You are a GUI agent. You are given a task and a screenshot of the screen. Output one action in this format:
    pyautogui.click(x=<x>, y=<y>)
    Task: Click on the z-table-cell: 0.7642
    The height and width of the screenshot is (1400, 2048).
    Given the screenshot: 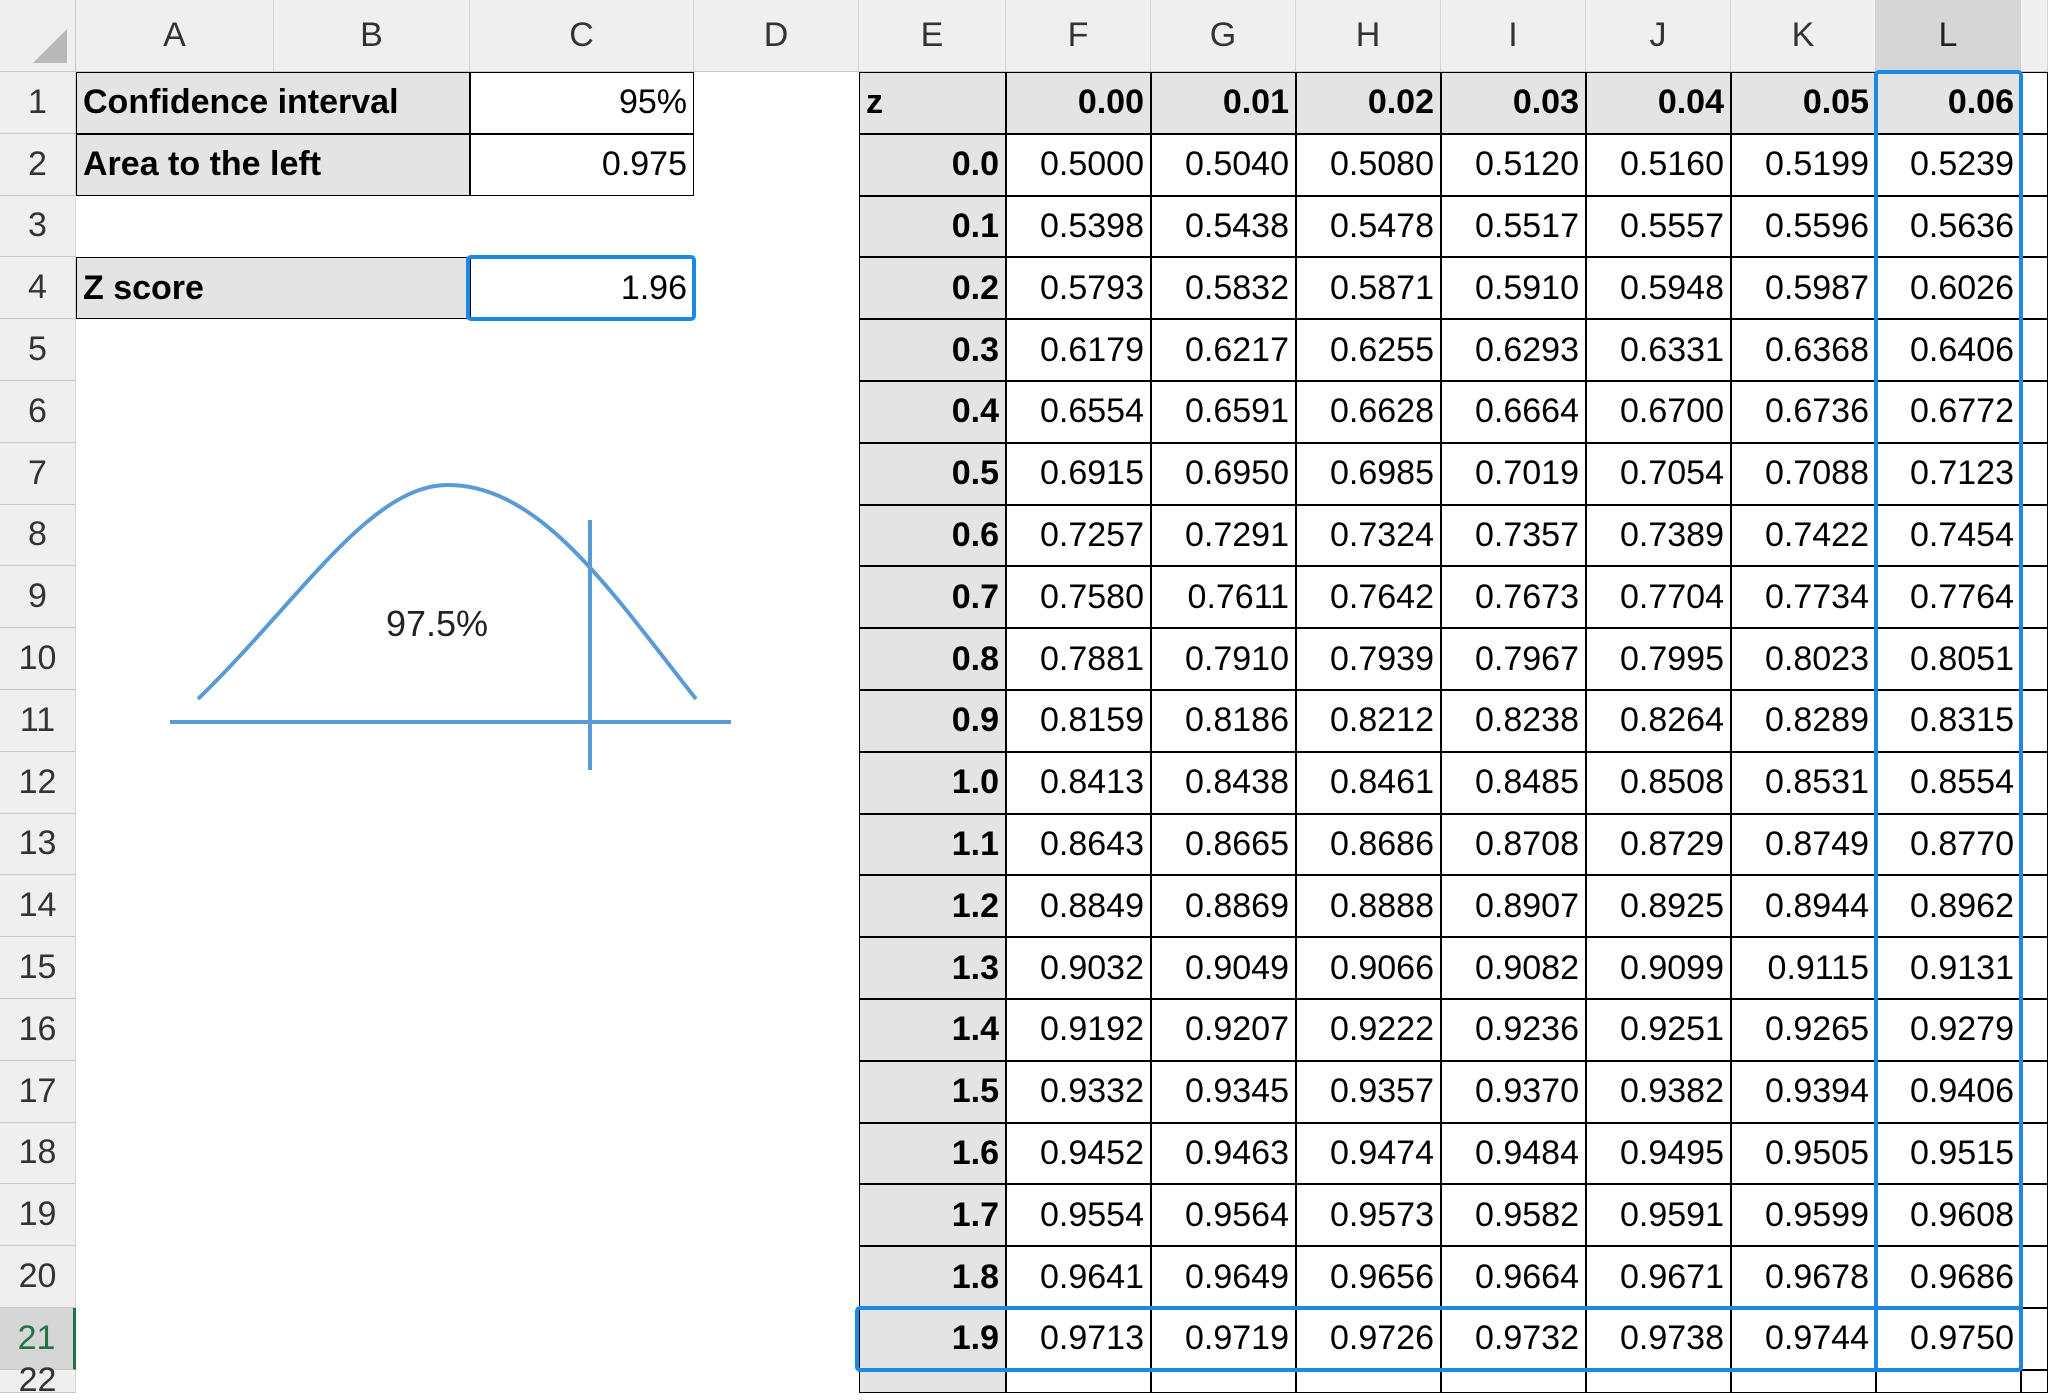 What is the action you would take?
    pyautogui.click(x=1368, y=597)
    